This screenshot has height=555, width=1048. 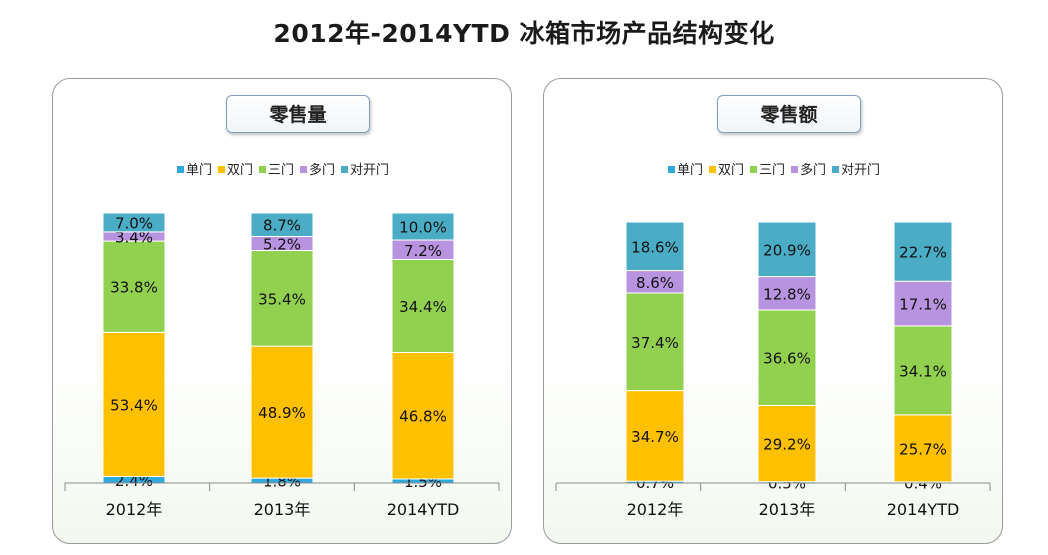 I want to click on data-label: 18.6%, so click(x=655, y=247).